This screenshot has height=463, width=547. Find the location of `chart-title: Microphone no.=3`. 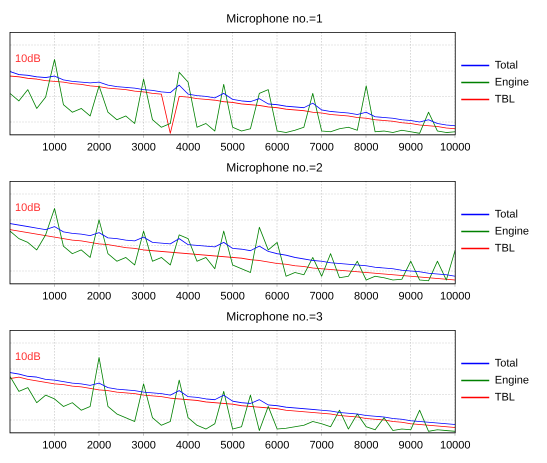

chart-title: Microphone no.=3 is located at coordinates (275, 317).